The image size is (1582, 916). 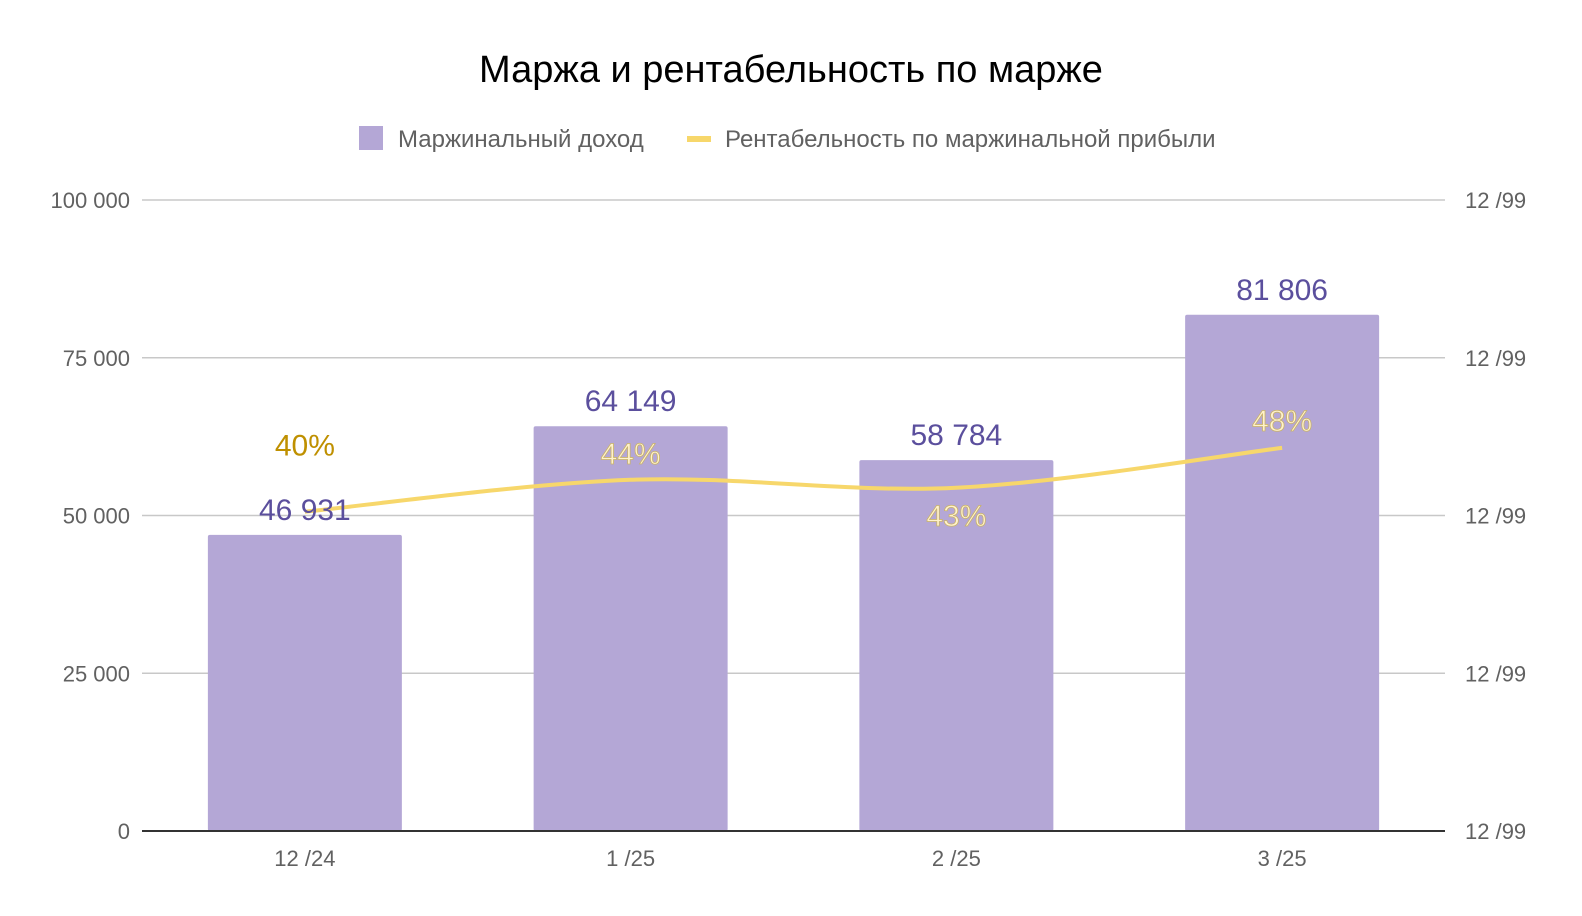 I want to click on x-tick-label: 12 /24, so click(x=304, y=858).